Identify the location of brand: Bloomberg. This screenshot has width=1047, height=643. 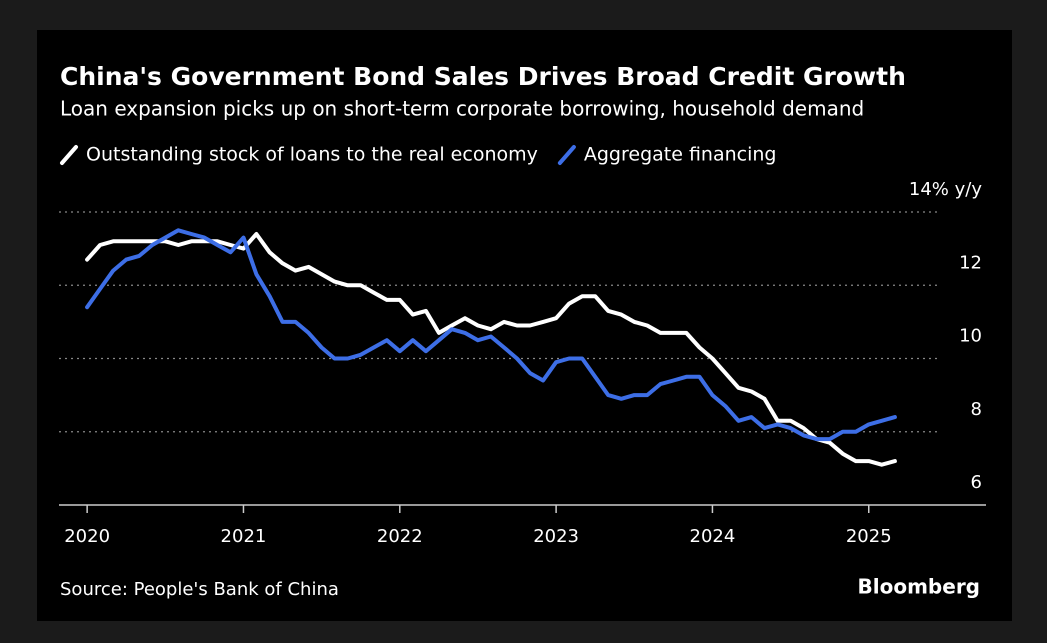
(919, 587).